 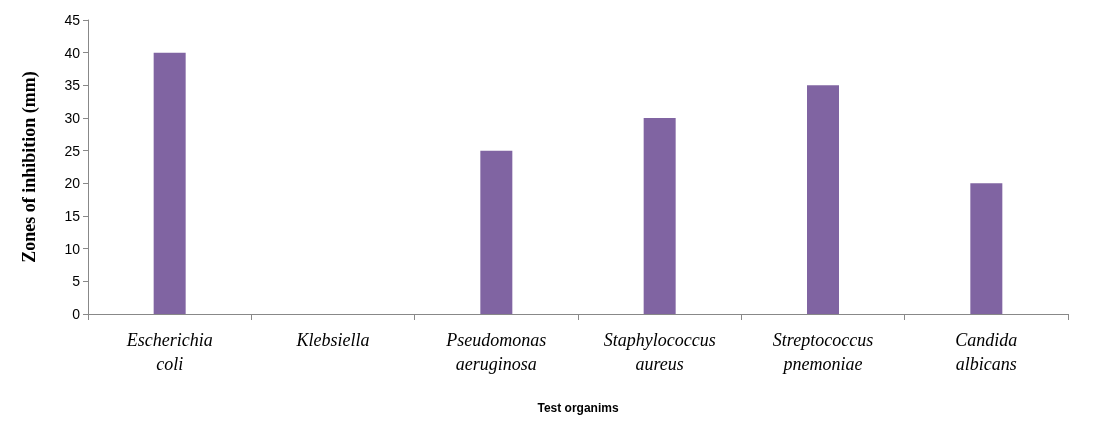 What do you see at coordinates (659, 352) in the screenshot?
I see `x-tick-label: Staphylococcus aureus` at bounding box center [659, 352].